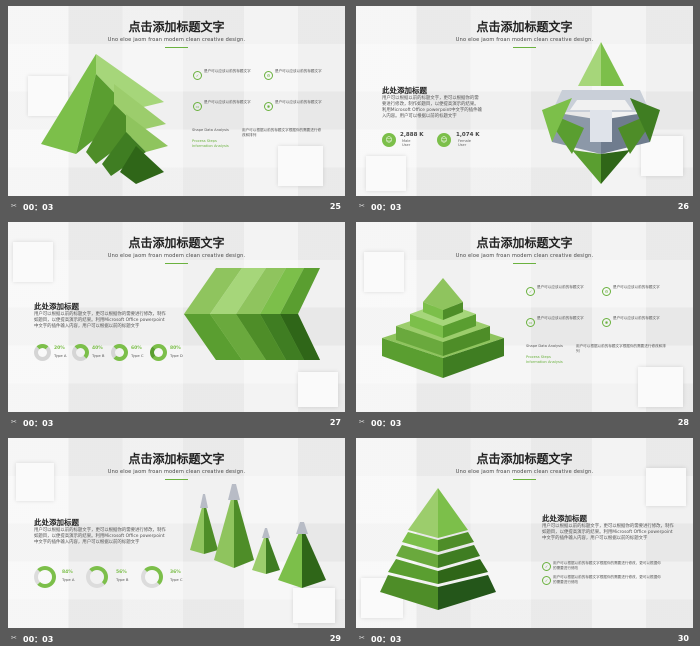 Image resolution: width=700 pixels, height=646 pixels. I want to click on slide-footer: ✂ 00：03 27, so click(176, 422).